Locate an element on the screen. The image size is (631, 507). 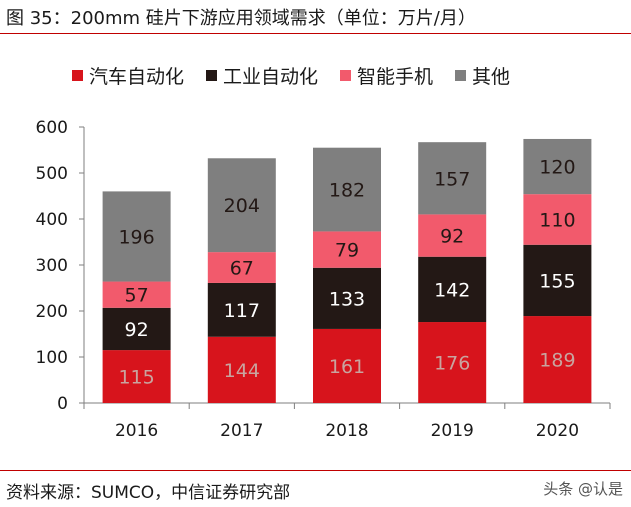
y-tick-label: 300 is located at coordinates (52, 266).